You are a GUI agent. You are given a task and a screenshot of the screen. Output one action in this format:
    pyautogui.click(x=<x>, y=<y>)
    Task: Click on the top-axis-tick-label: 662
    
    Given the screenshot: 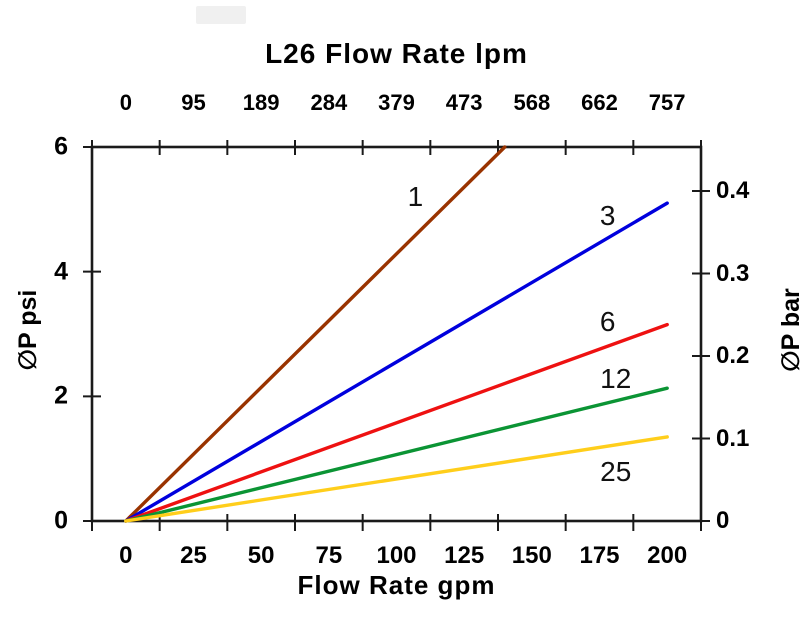 What is the action you would take?
    pyautogui.click(x=599, y=102)
    